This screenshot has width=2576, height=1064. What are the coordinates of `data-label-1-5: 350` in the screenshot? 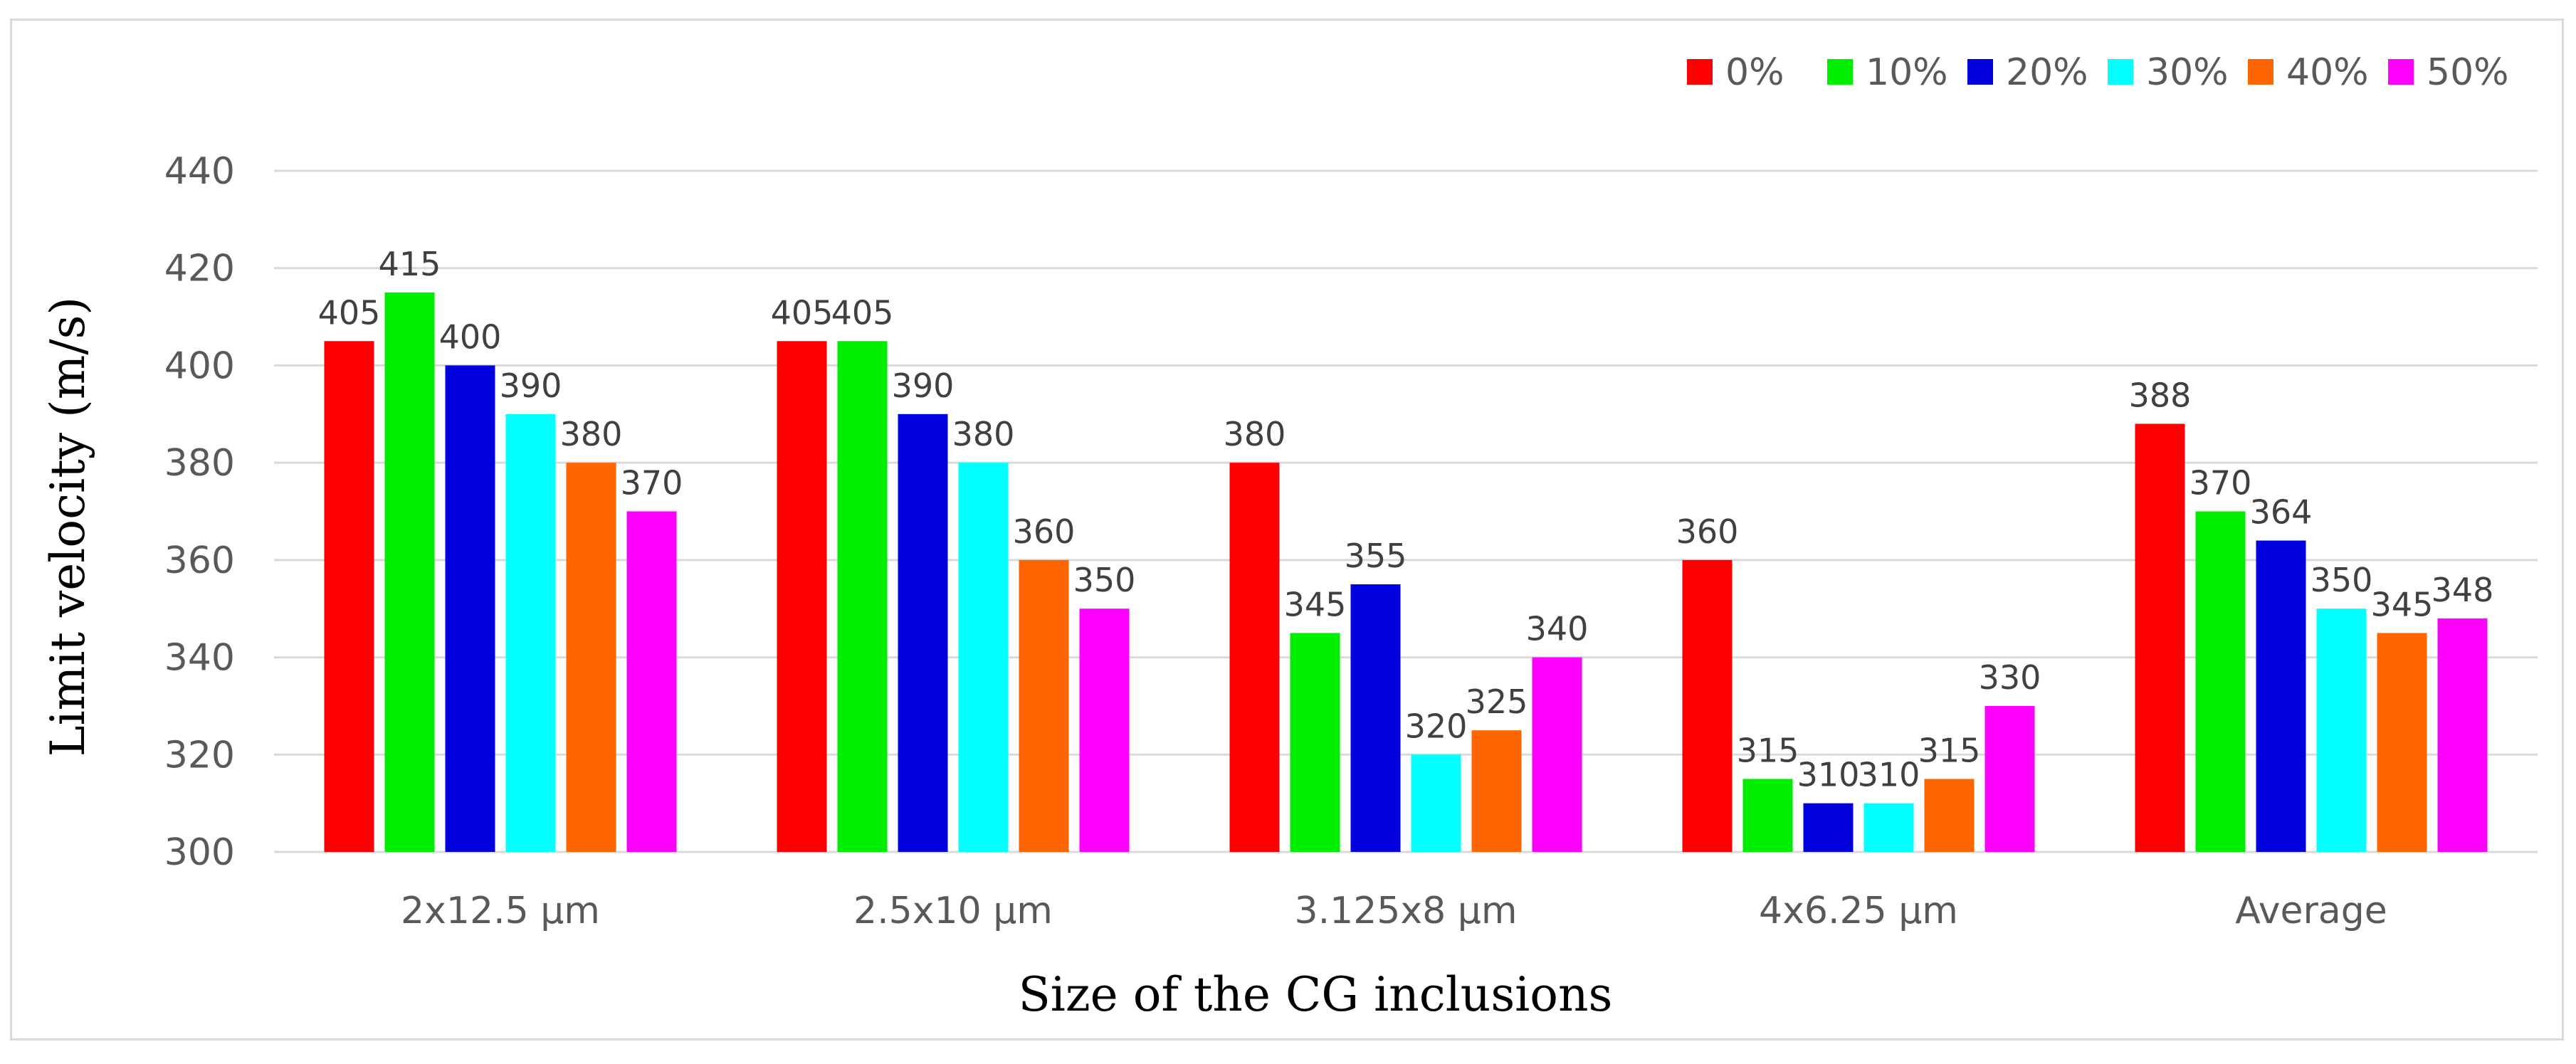 It's located at (1104, 580).